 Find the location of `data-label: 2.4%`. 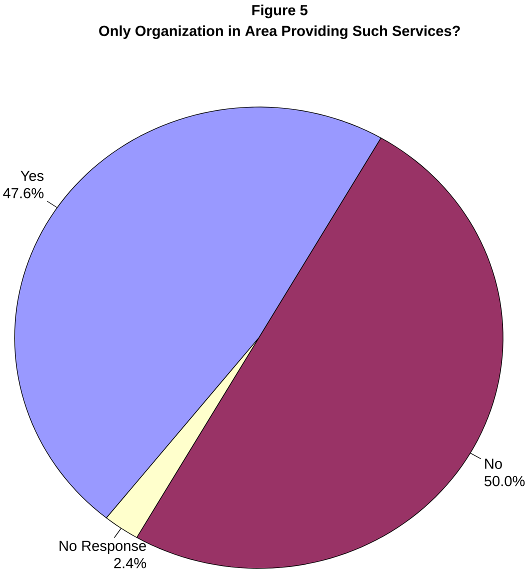

data-label: 2.4% is located at coordinates (130, 563).